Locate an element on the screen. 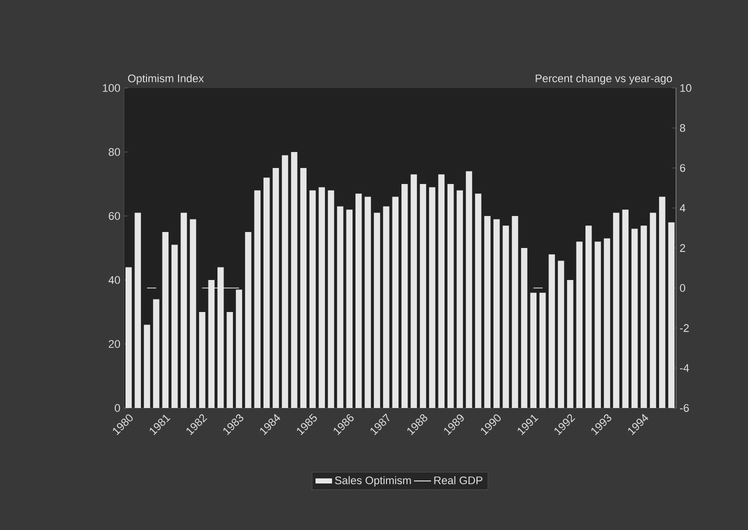 This screenshot has height=530, width=748. y2-tick-label: -4 is located at coordinates (684, 368).